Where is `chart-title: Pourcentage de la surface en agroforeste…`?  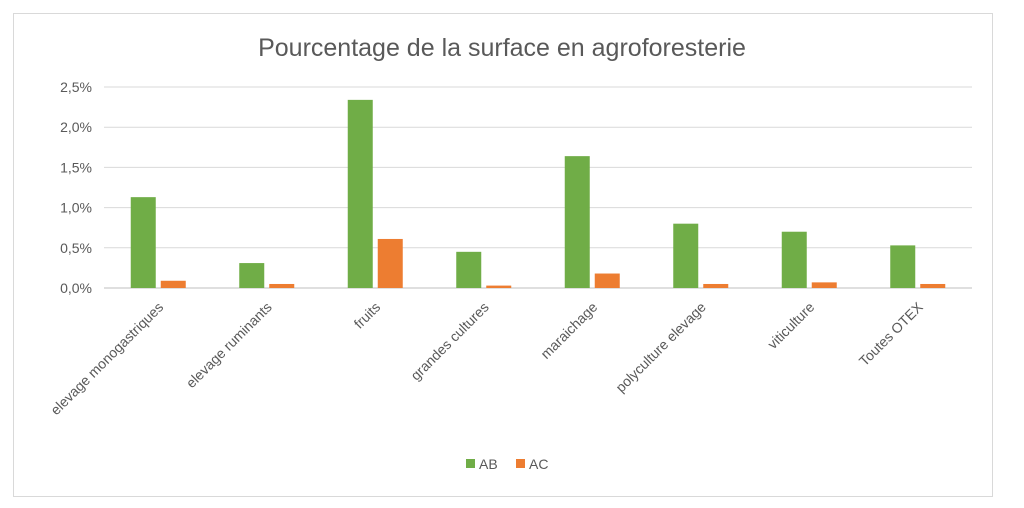 chart-title: Pourcentage de la surface en agroforeste… is located at coordinates (502, 48).